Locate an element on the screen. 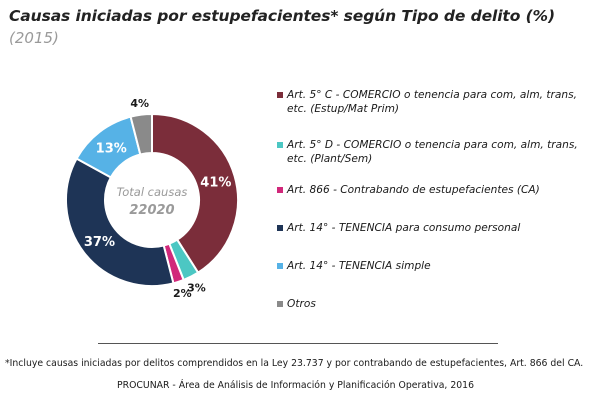 Image resolution: width=591 pixels, height=401 pixels. chart-subtitle: (2015) is located at coordinates (34, 38).